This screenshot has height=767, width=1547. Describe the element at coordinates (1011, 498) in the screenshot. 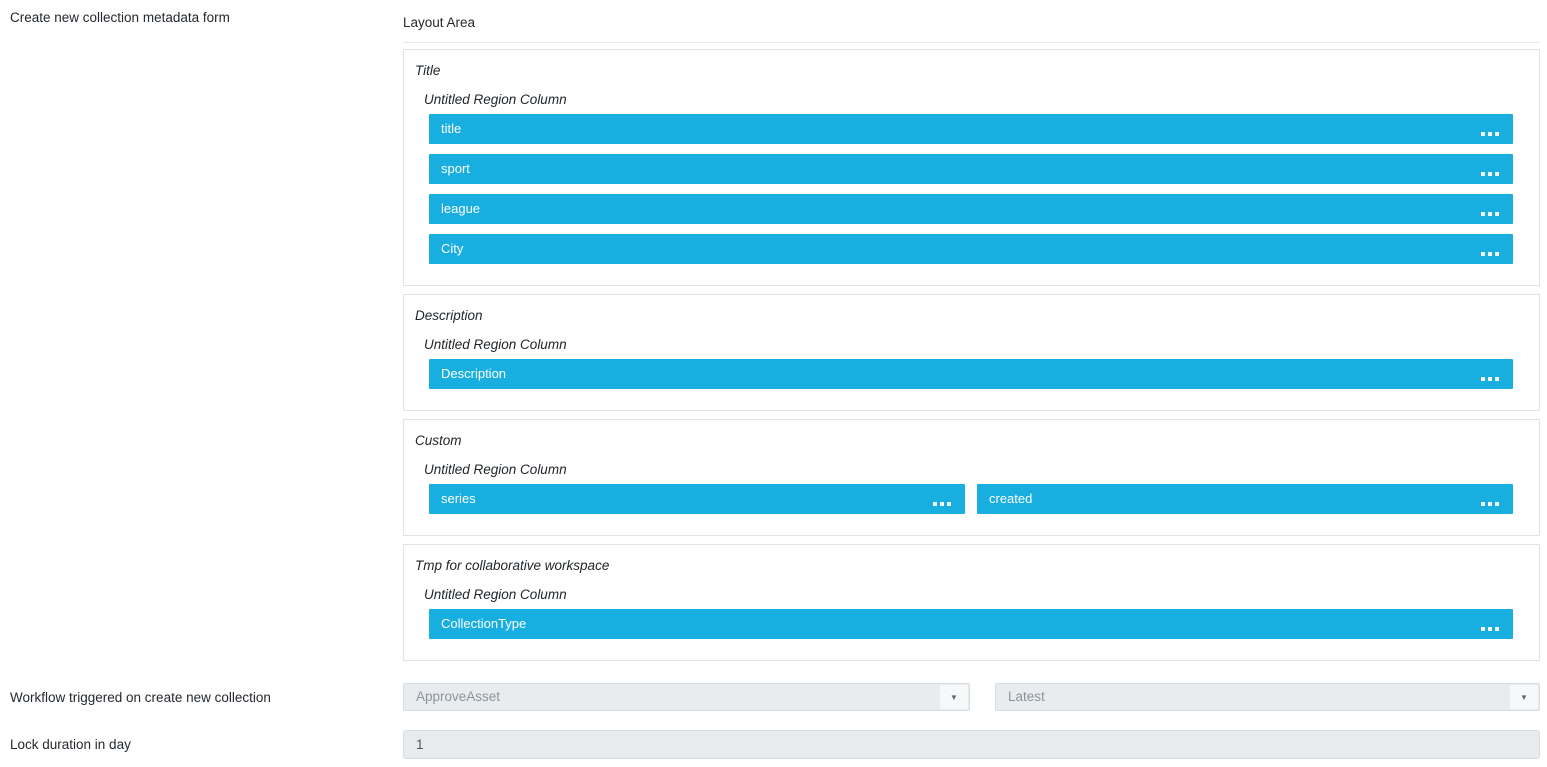

I see `field-label: created` at that location.